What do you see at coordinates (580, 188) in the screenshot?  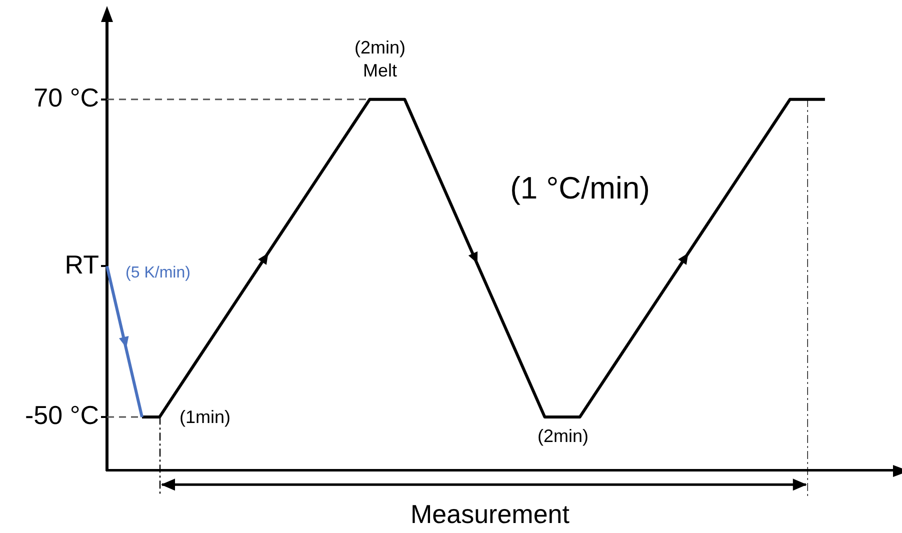 I see `annotation: (1 °C/min)` at bounding box center [580, 188].